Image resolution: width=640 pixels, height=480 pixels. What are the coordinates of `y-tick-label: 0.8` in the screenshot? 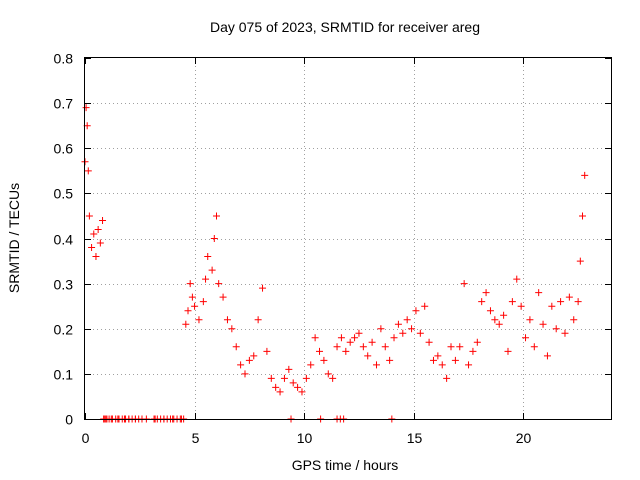 It's located at (64, 59).